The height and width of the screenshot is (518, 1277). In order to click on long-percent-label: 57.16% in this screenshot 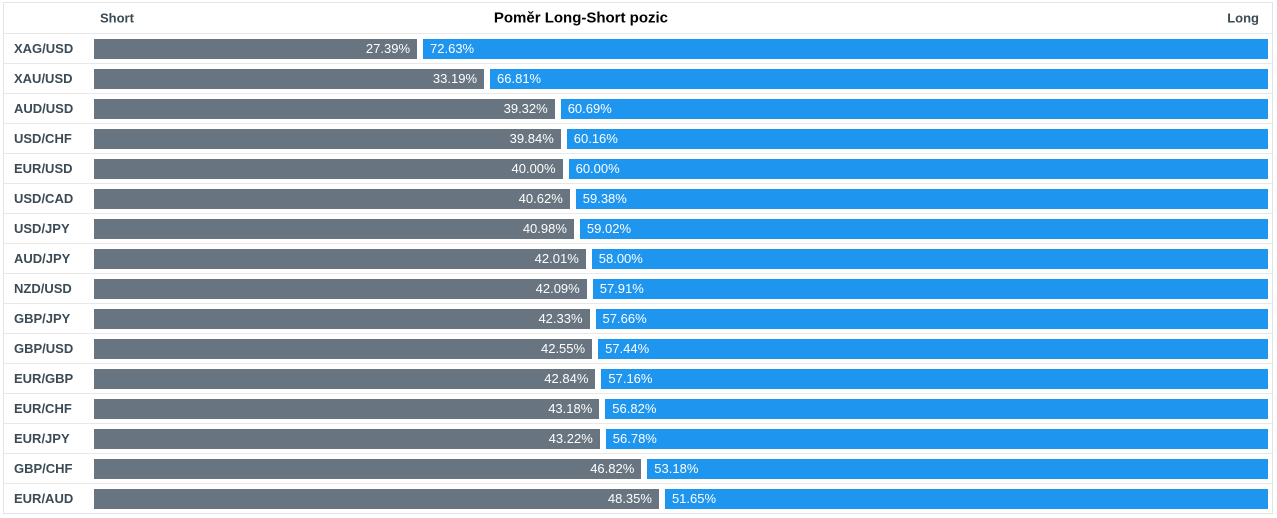, I will do `click(630, 378)`.